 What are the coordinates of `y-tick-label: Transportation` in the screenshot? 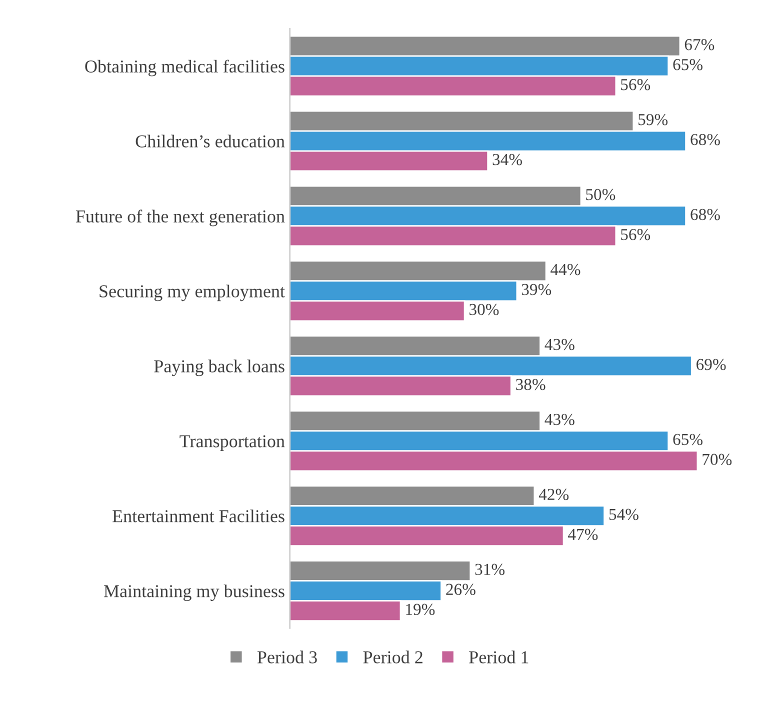 It's located at (232, 443).